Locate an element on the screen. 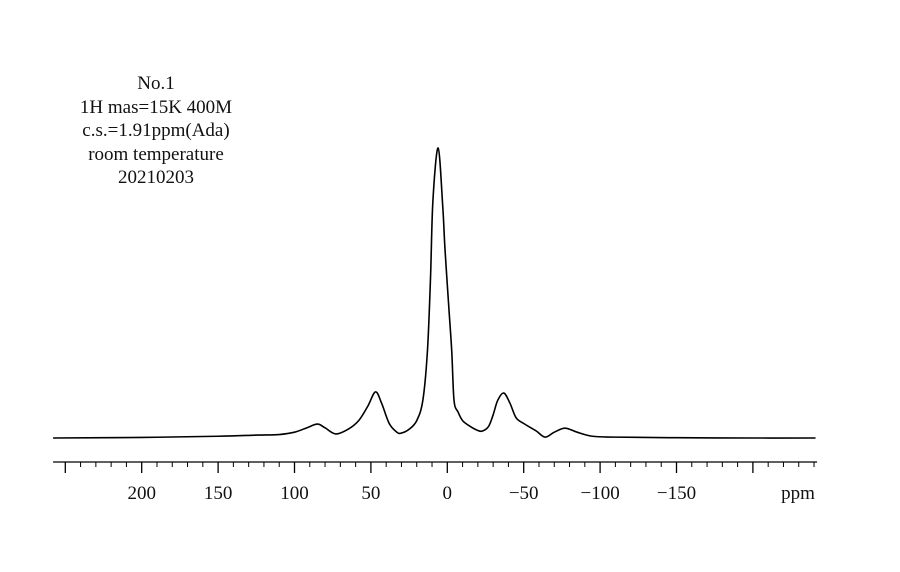 Image resolution: width=900 pixels, height=572 pixels. annotation-sample: No.1 is located at coordinates (156, 83).